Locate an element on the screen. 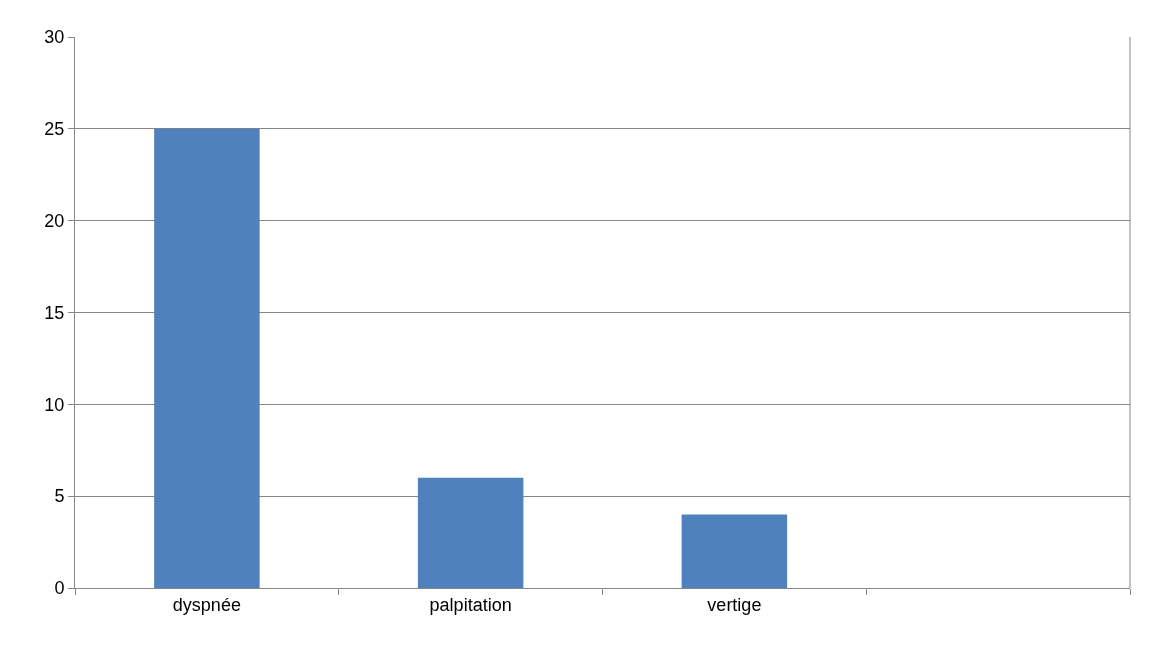  x-tick-label: vertige is located at coordinates (734, 604).